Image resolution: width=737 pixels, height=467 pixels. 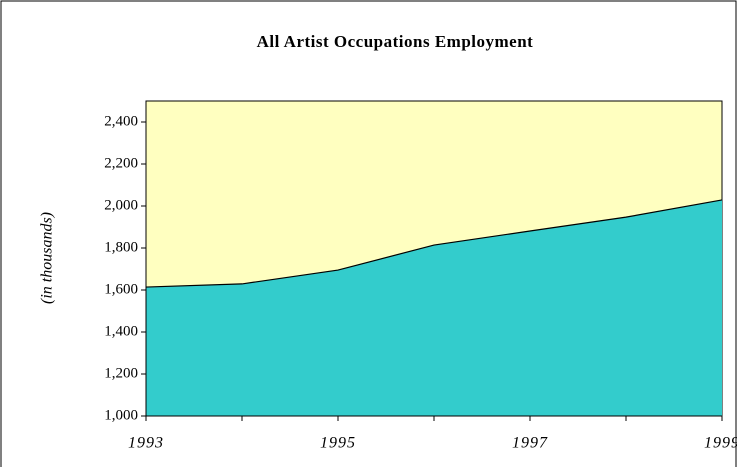 What do you see at coordinates (530, 443) in the screenshot?
I see `x-tick-label: 1997` at bounding box center [530, 443].